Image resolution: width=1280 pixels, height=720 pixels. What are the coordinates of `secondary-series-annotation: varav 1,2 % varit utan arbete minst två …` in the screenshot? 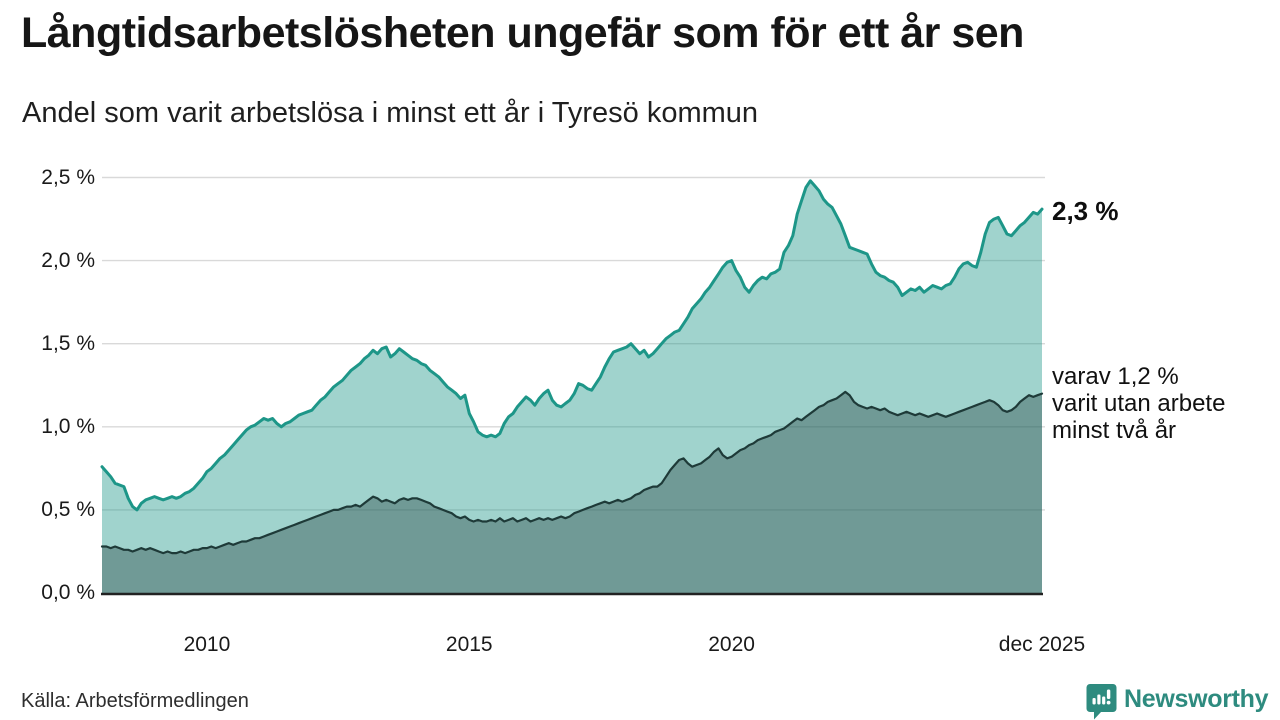 It's located at (1138, 403).